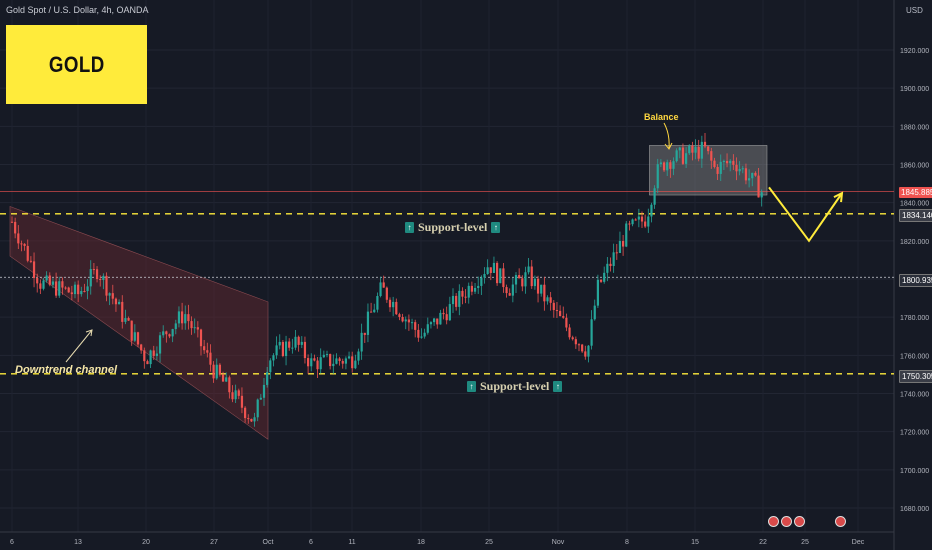 The width and height of the screenshot is (932, 550). What do you see at coordinates (453, 227) in the screenshot?
I see `support-level-label-upper: ↑ Support-level ↑` at bounding box center [453, 227].